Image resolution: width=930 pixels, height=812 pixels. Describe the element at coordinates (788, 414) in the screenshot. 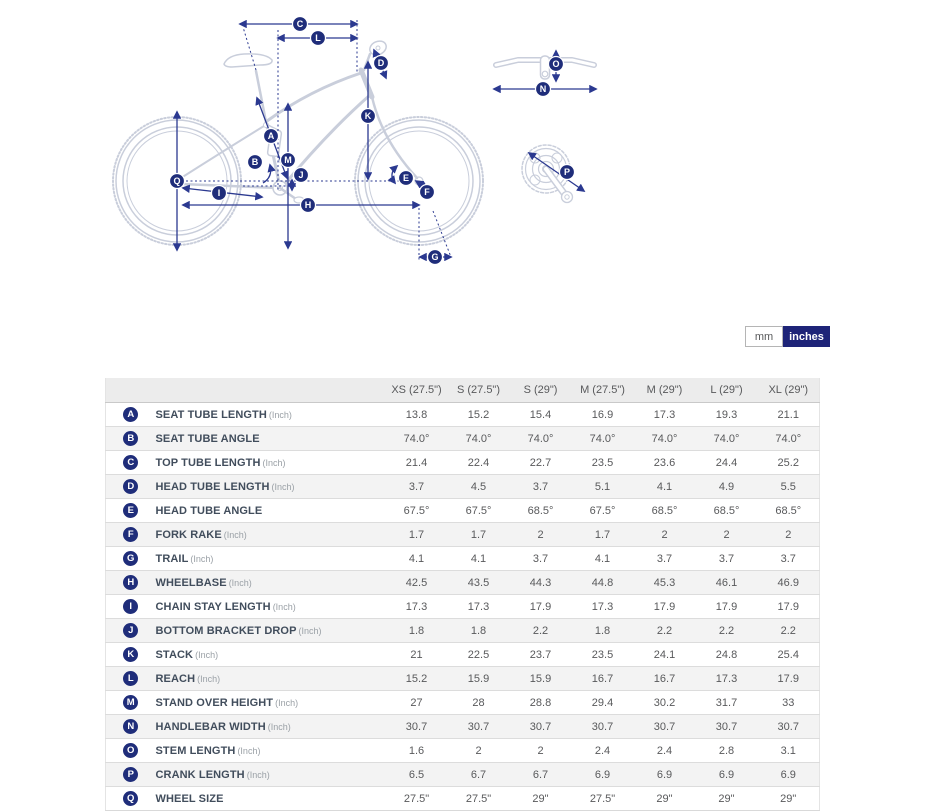

I see `geometry-value: 21.1` at that location.